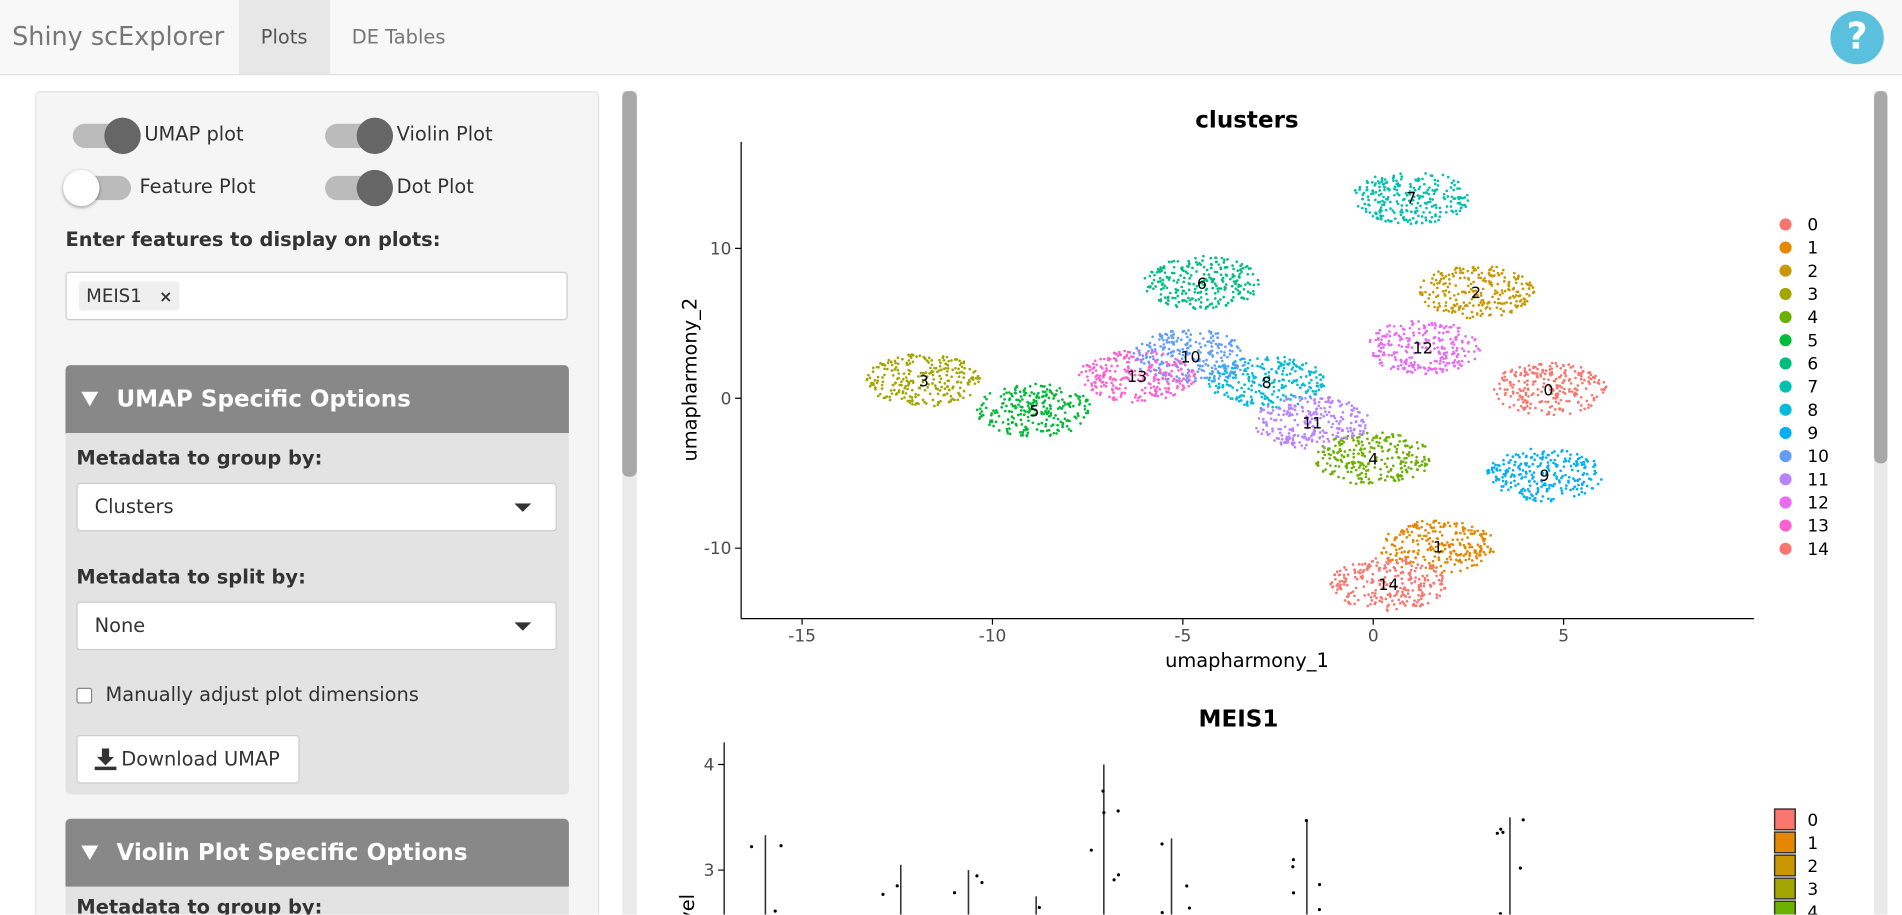  What do you see at coordinates (1039, 907) in the screenshot?
I see `outlier` at bounding box center [1039, 907].